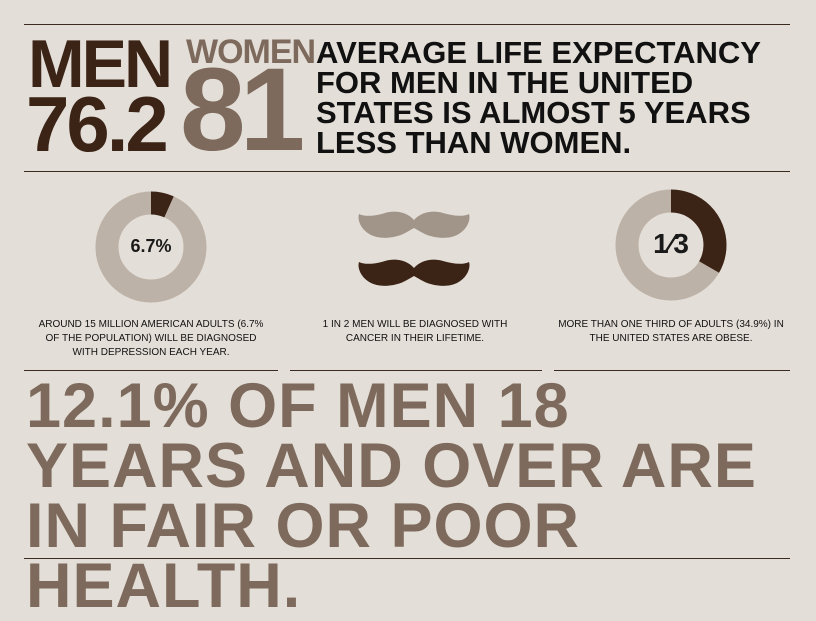 This screenshot has height=621, width=816. I want to click on women-life-expectancy-value: 81, so click(242, 110).